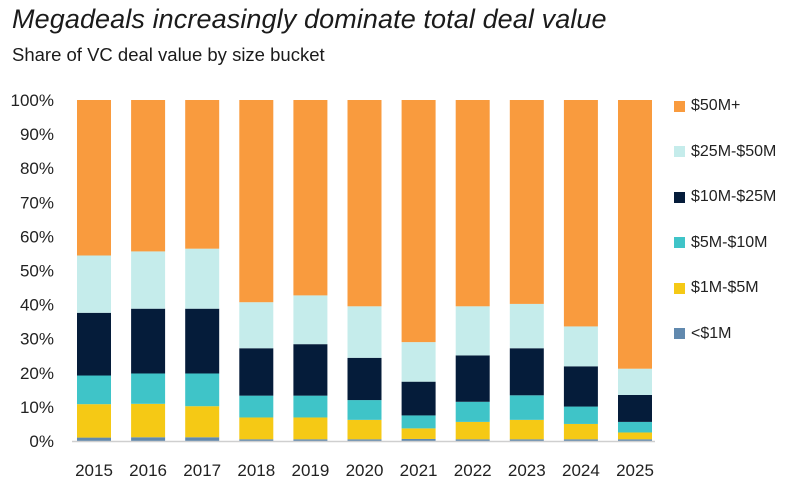  What do you see at coordinates (37, 236) in the screenshot?
I see `y-tick-label: 60%` at bounding box center [37, 236].